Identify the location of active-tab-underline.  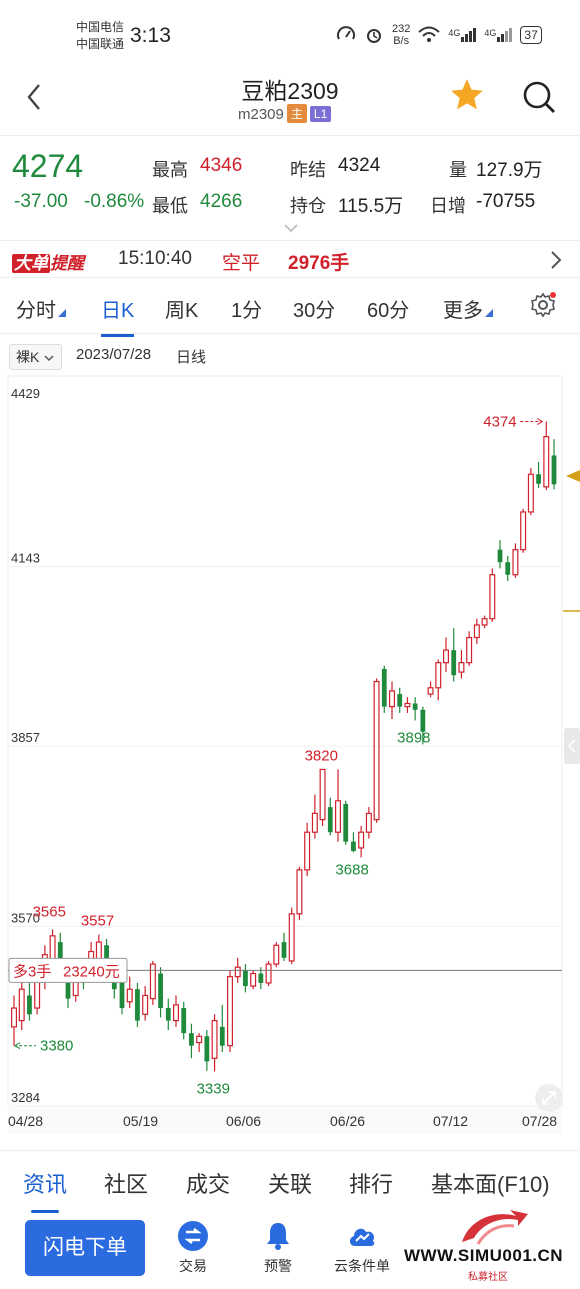
(118, 335).